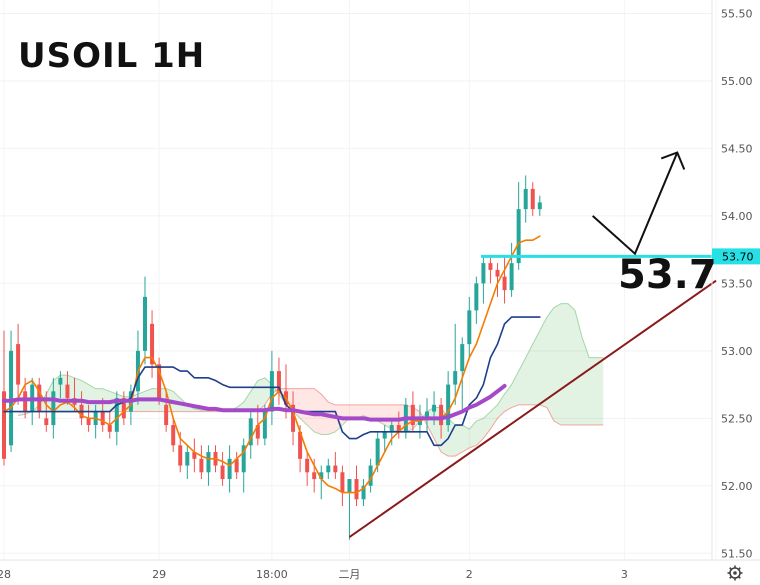  What do you see at coordinates (667, 275) in the screenshot?
I see `level-annotation: 53.7` at bounding box center [667, 275].